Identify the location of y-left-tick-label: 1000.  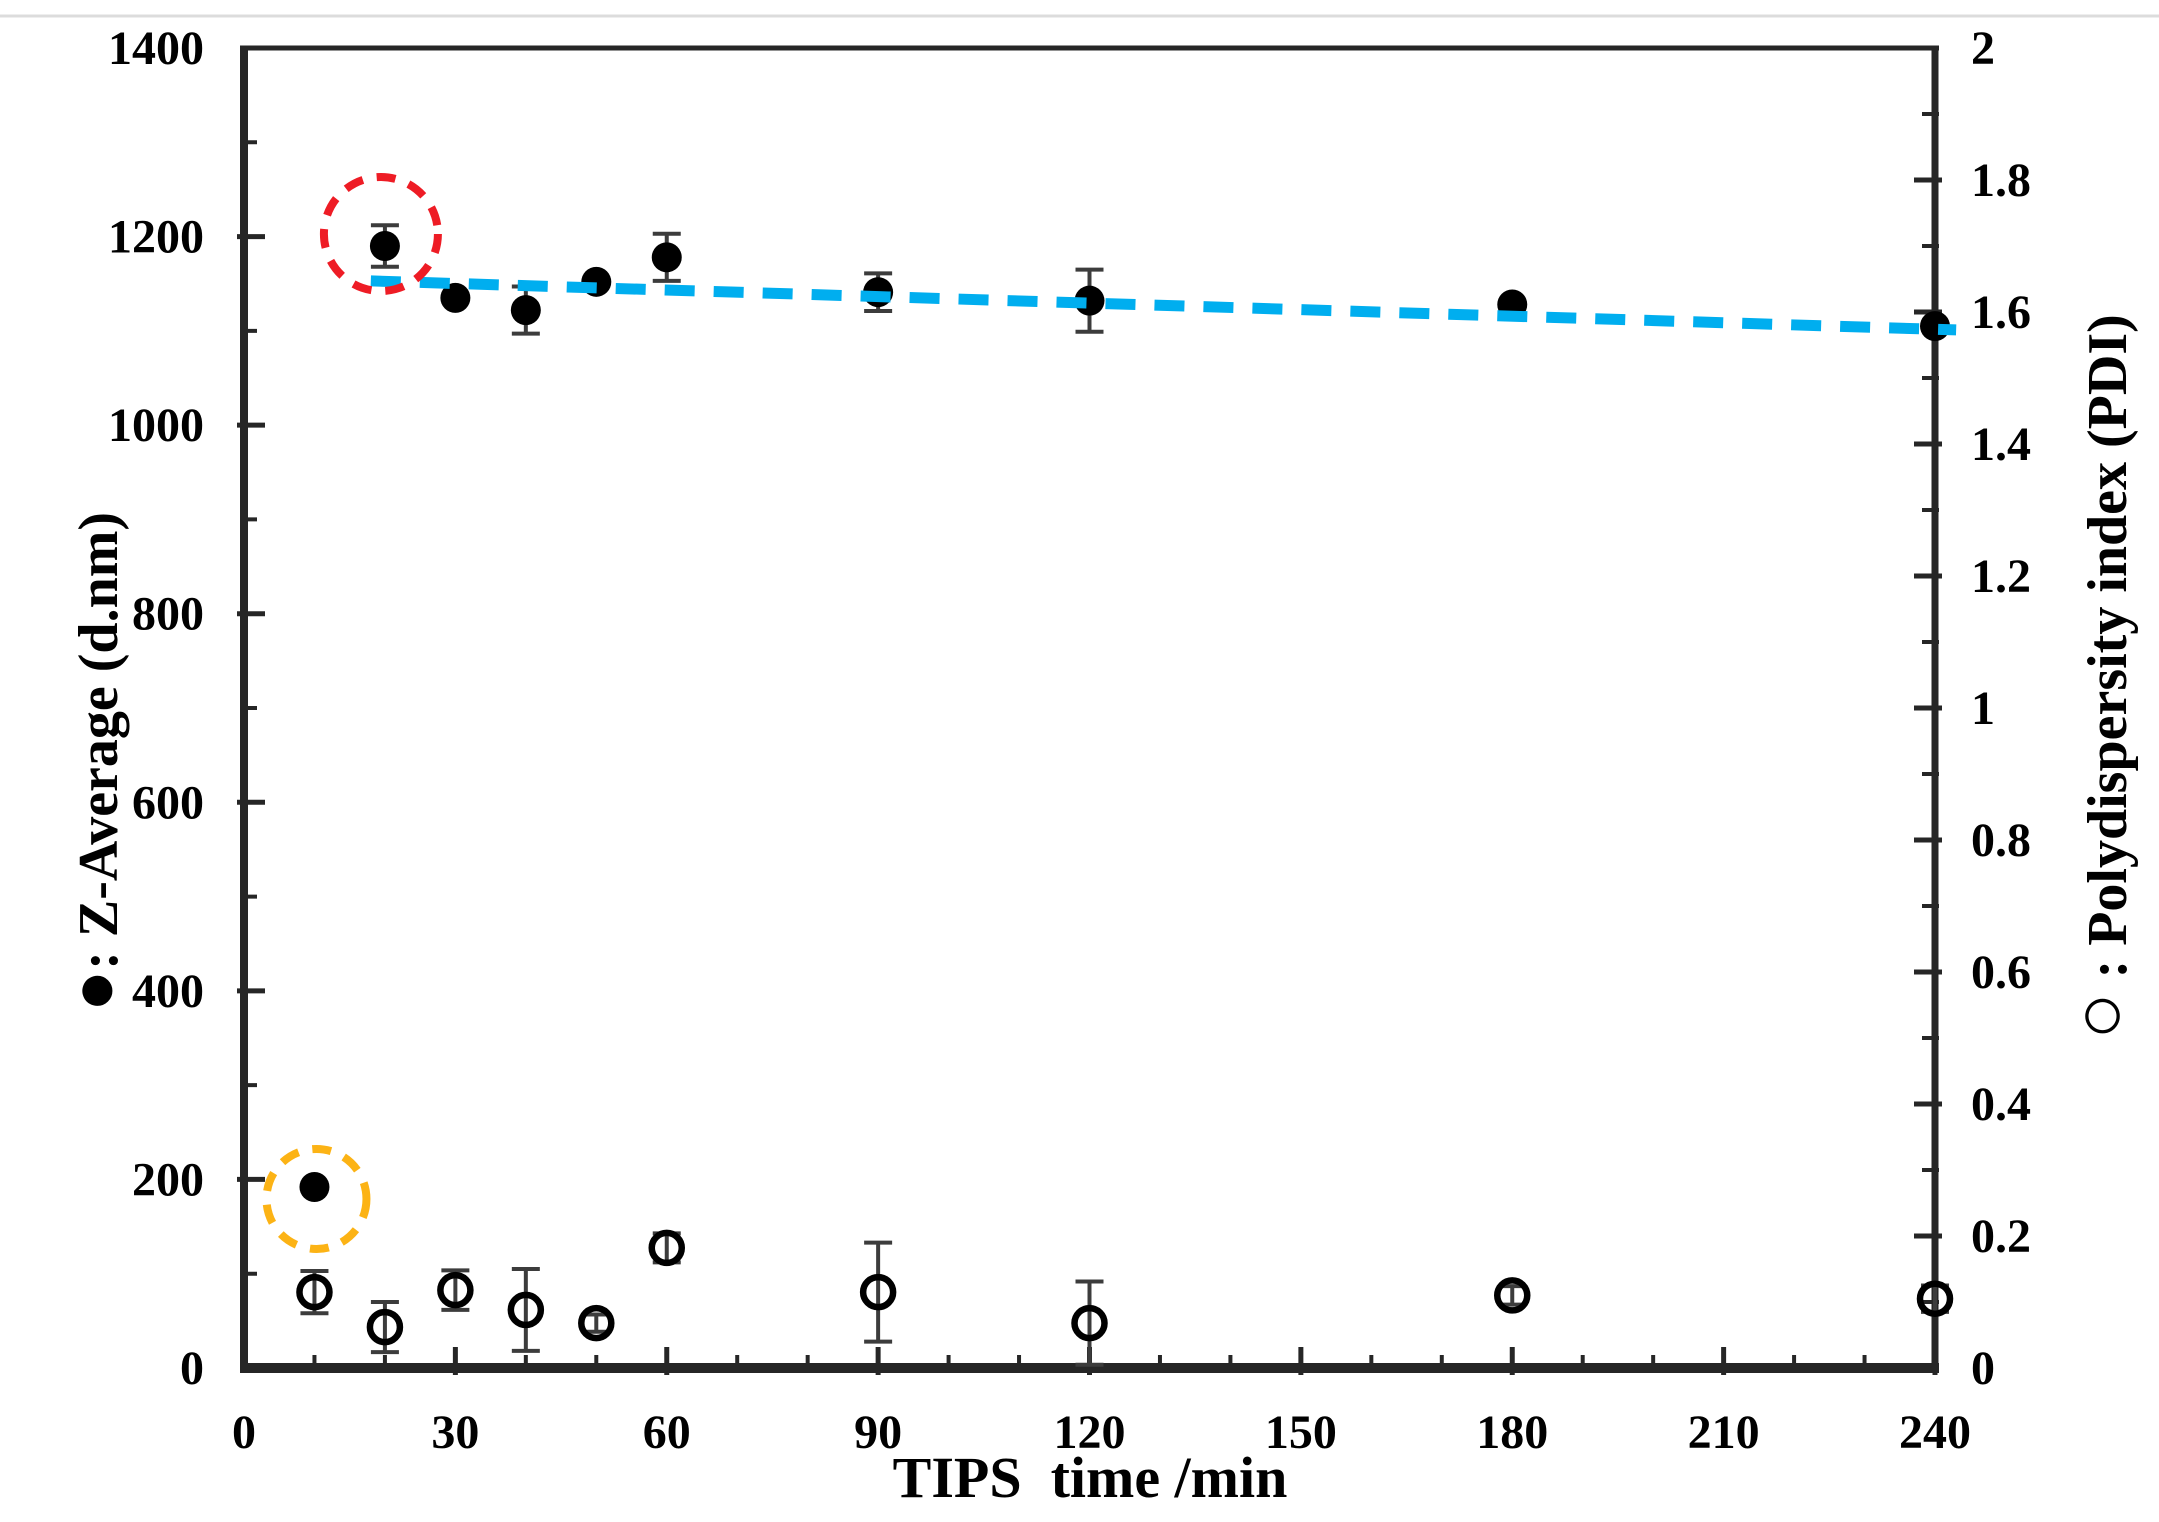
(156, 425).